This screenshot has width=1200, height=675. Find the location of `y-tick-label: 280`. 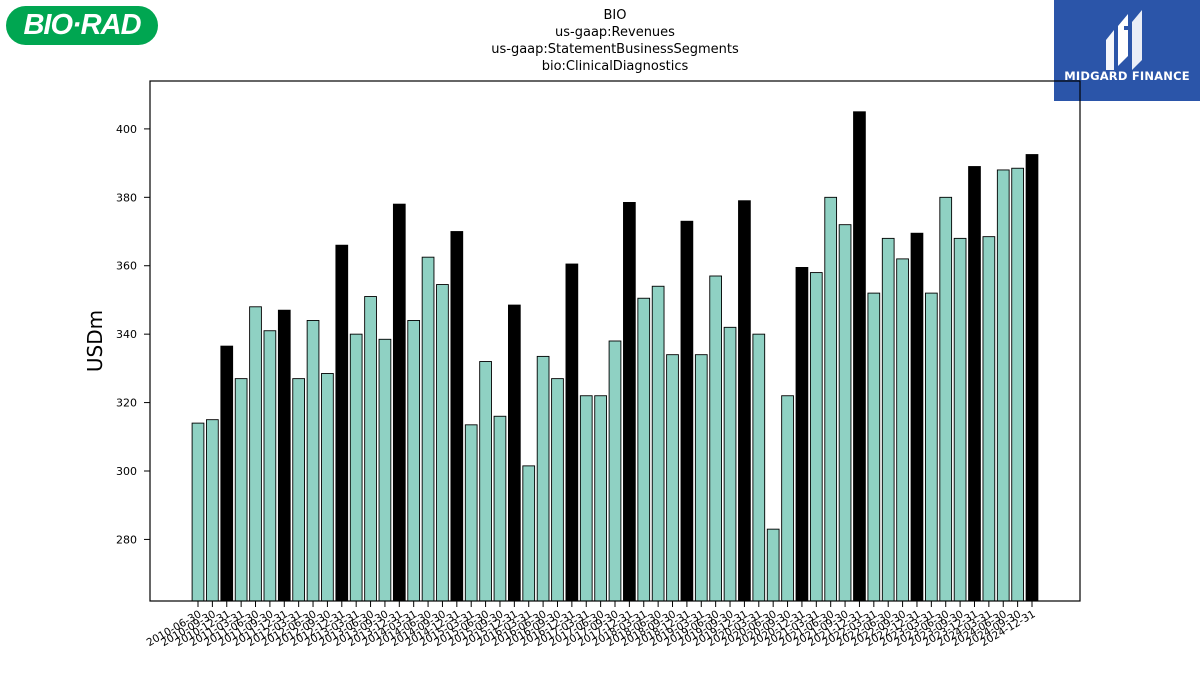

y-tick-label: 280 is located at coordinates (126, 539).